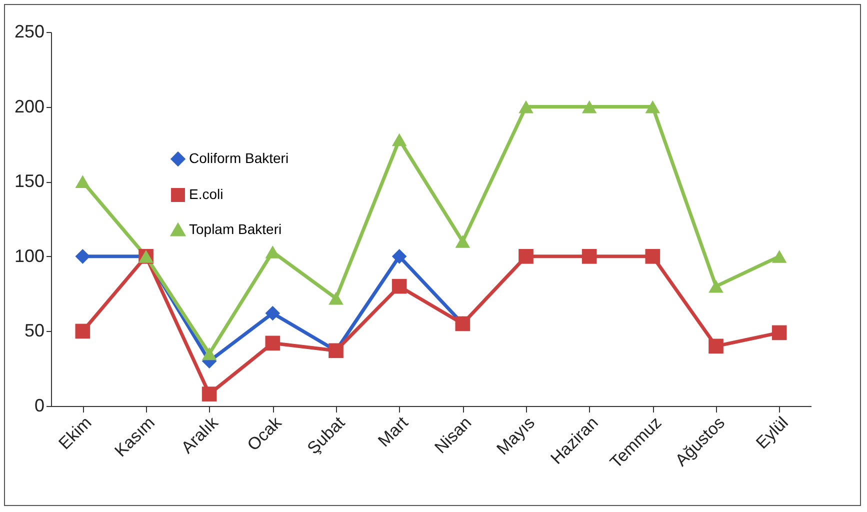 Image resolution: width=867 pixels, height=512 pixels. I want to click on y-tick-label: 150, so click(29, 181).